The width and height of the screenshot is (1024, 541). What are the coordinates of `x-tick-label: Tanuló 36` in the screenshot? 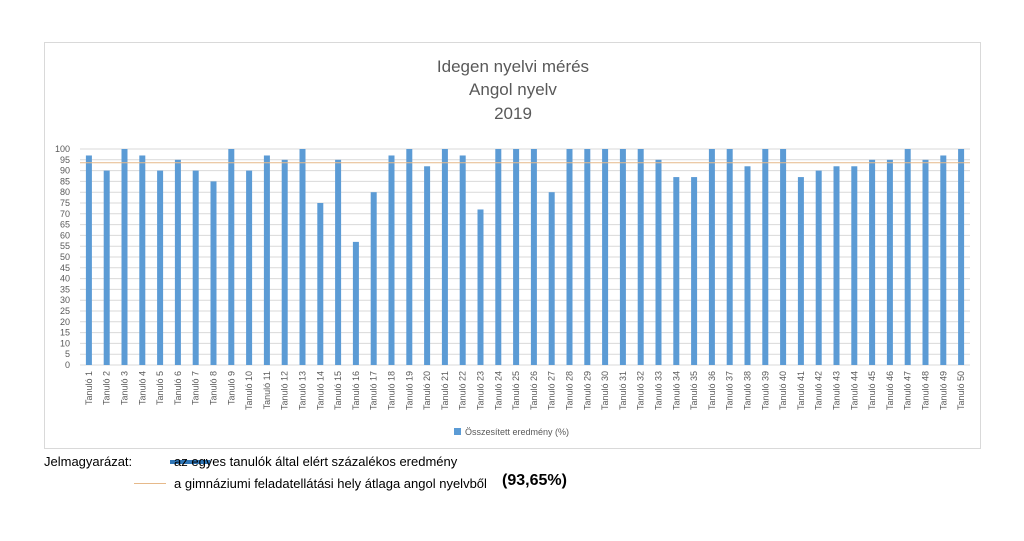 It's located at (712, 390).